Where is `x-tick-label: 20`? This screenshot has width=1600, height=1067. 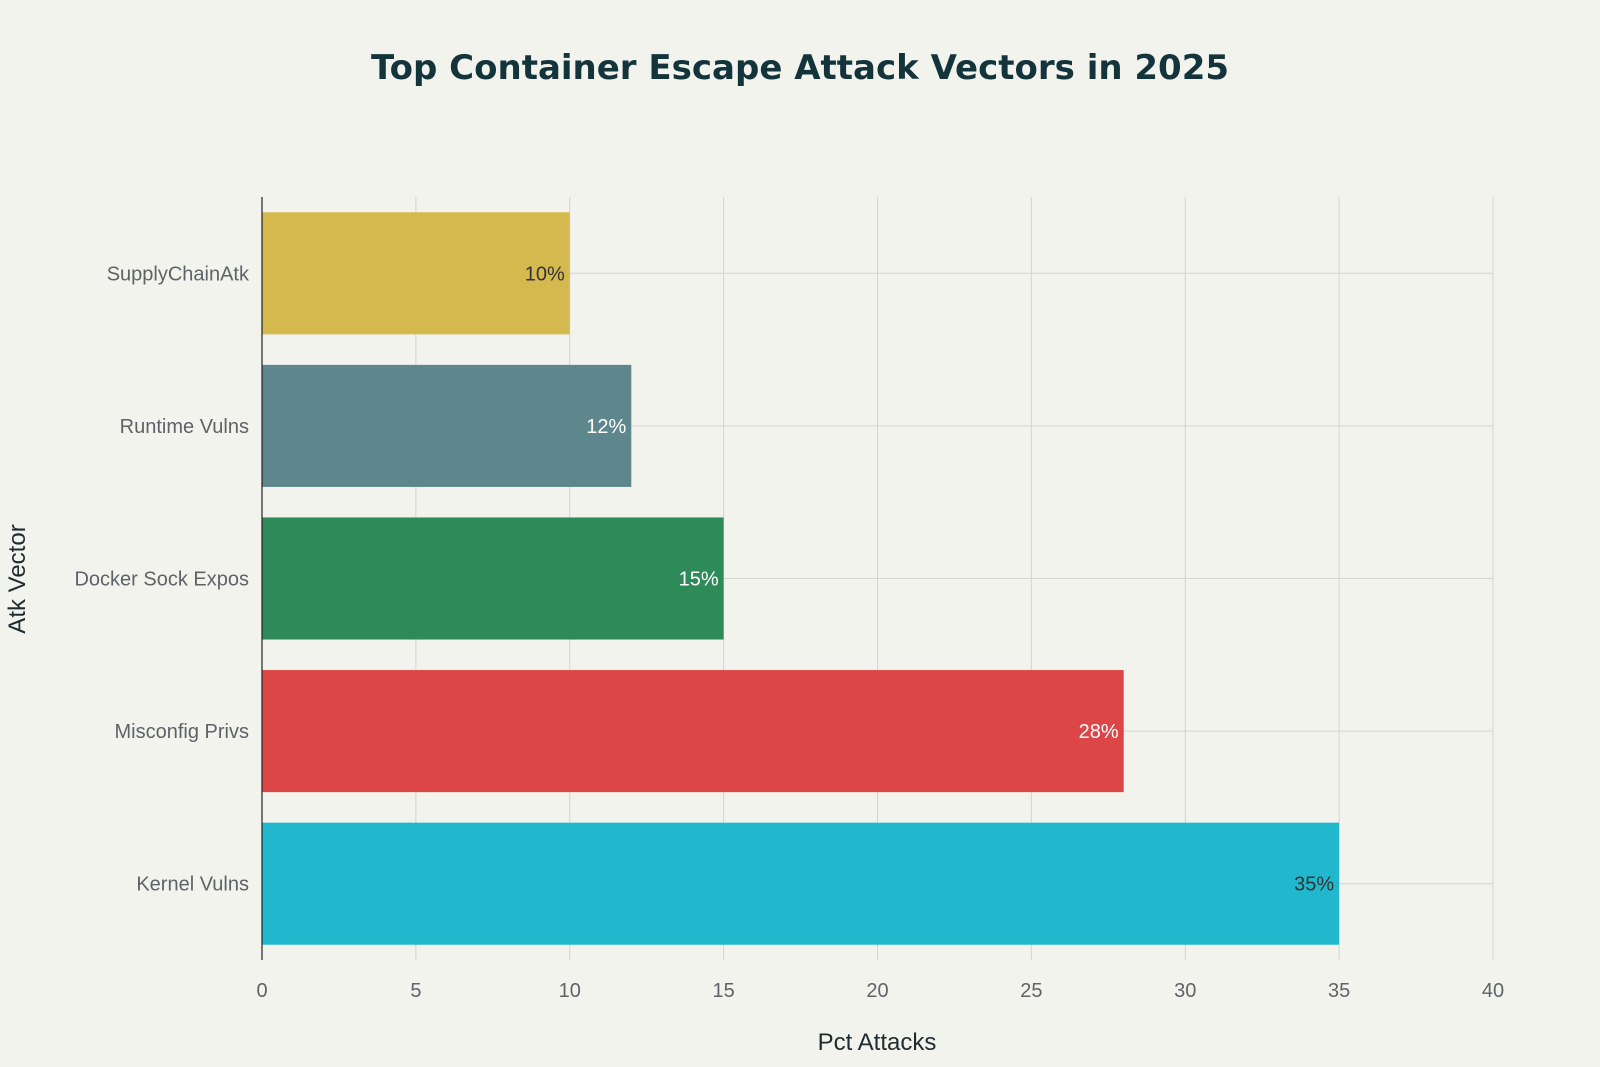 x-tick-label: 20 is located at coordinates (877, 991).